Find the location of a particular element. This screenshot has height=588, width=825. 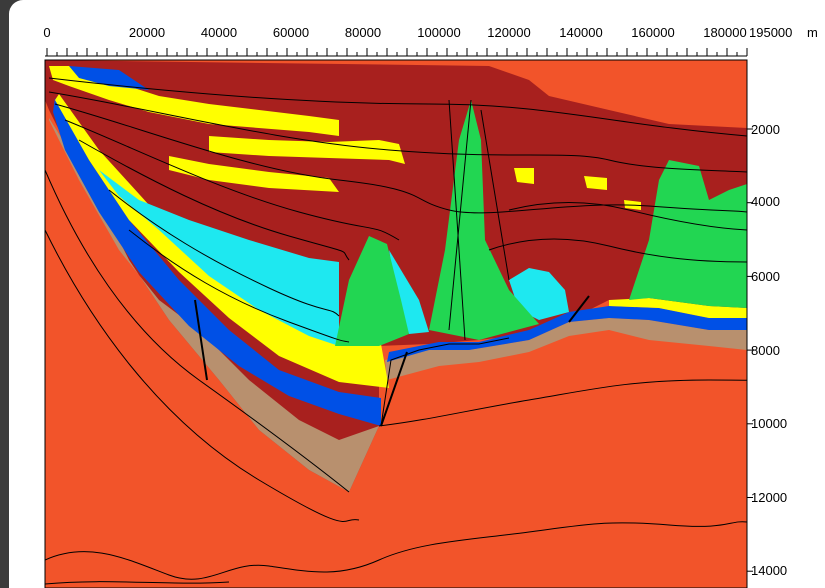

x-tick-label-80000: 80000 is located at coordinates (363, 32).